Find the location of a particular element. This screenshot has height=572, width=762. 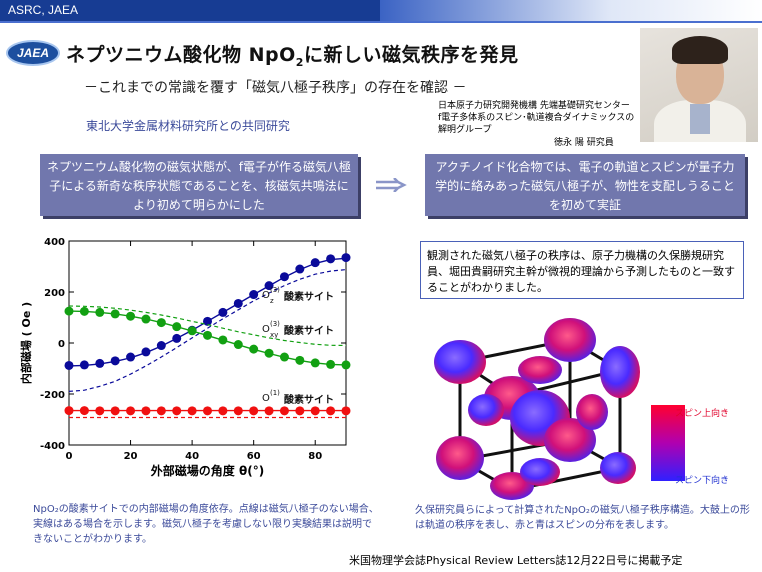

header-bar: ASRC, JAEA is located at coordinates (381, 10).